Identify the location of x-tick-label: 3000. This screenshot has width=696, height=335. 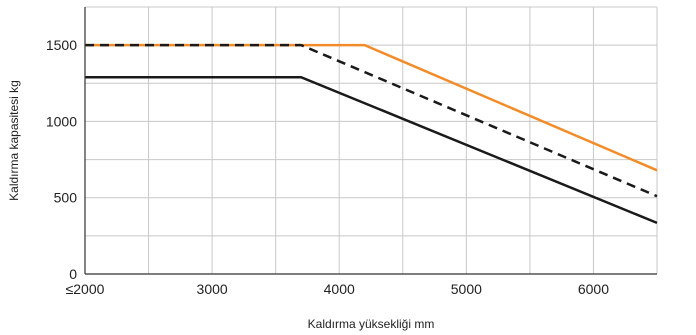
(212, 289).